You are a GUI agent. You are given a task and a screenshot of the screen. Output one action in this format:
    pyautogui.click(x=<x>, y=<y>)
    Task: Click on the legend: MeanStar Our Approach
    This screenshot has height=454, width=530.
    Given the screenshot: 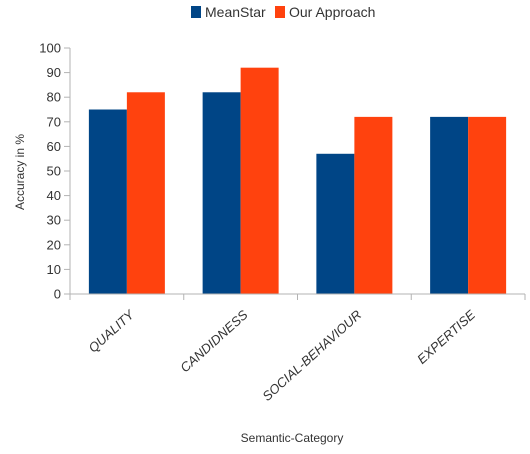 What is the action you would take?
    pyautogui.click(x=283, y=12)
    